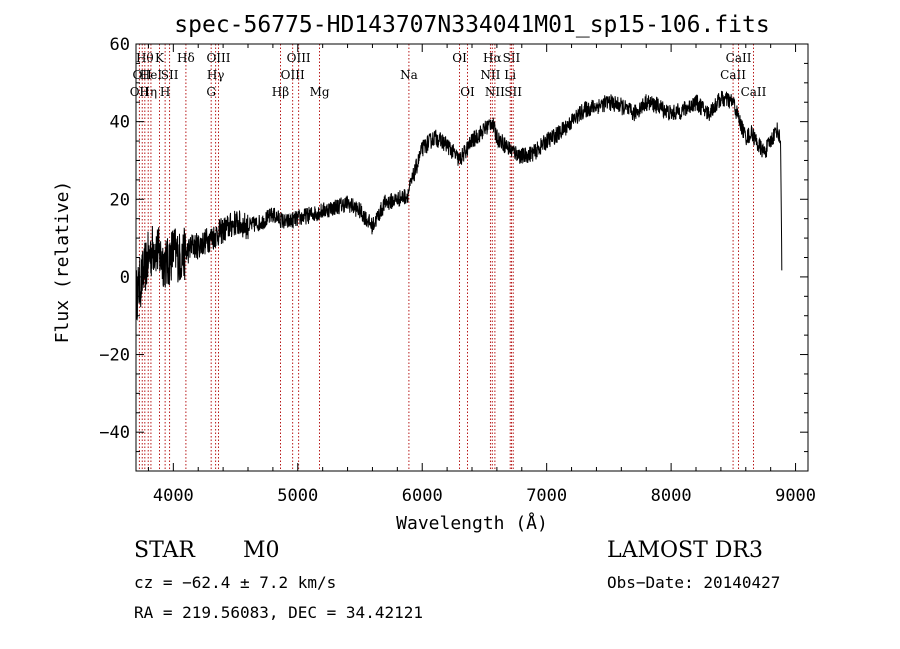 This screenshot has width=900, height=649. What do you see at coordinates (278, 612) in the screenshot?
I see `coordinates: RA = 219.56083, DEC = 34.42121` at bounding box center [278, 612].